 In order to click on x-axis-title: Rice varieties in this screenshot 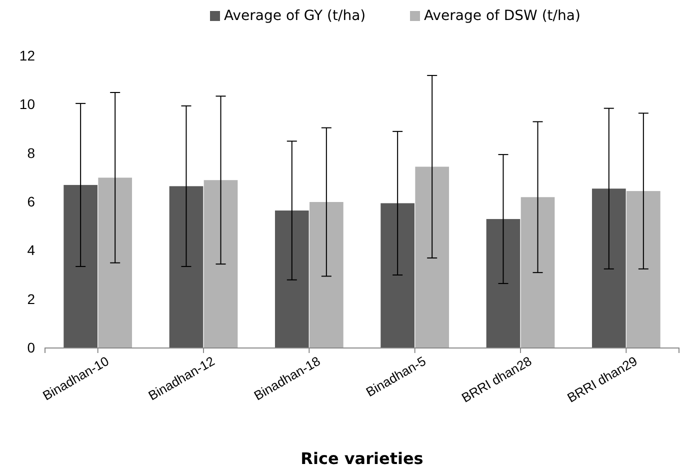, I will do `click(362, 458)`.